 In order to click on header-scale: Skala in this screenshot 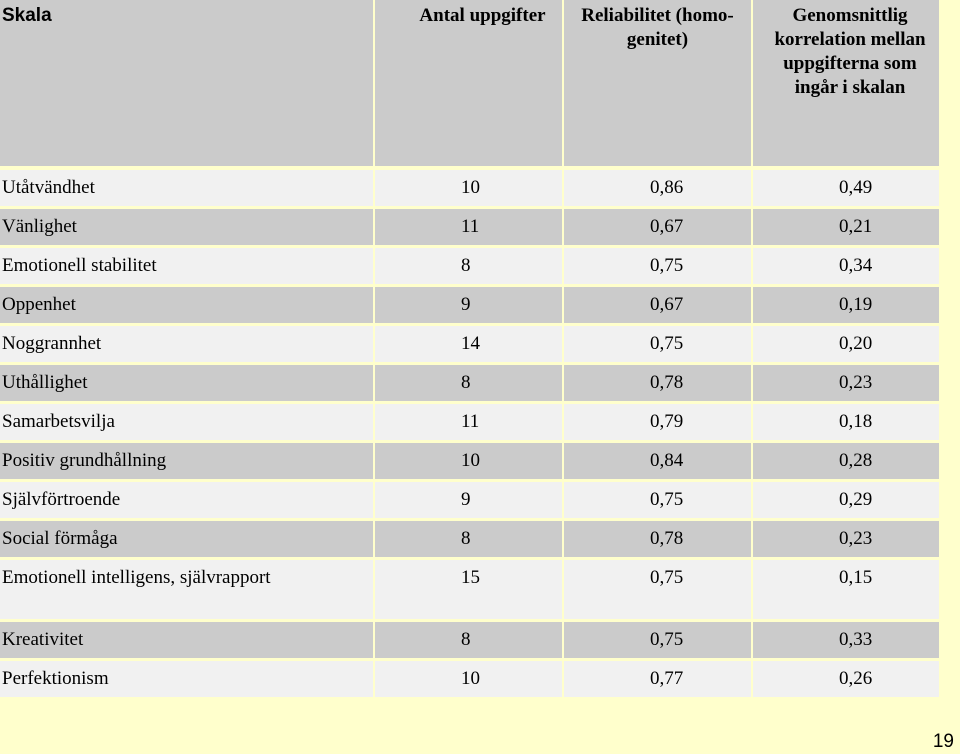, I will do `click(186, 83)`.